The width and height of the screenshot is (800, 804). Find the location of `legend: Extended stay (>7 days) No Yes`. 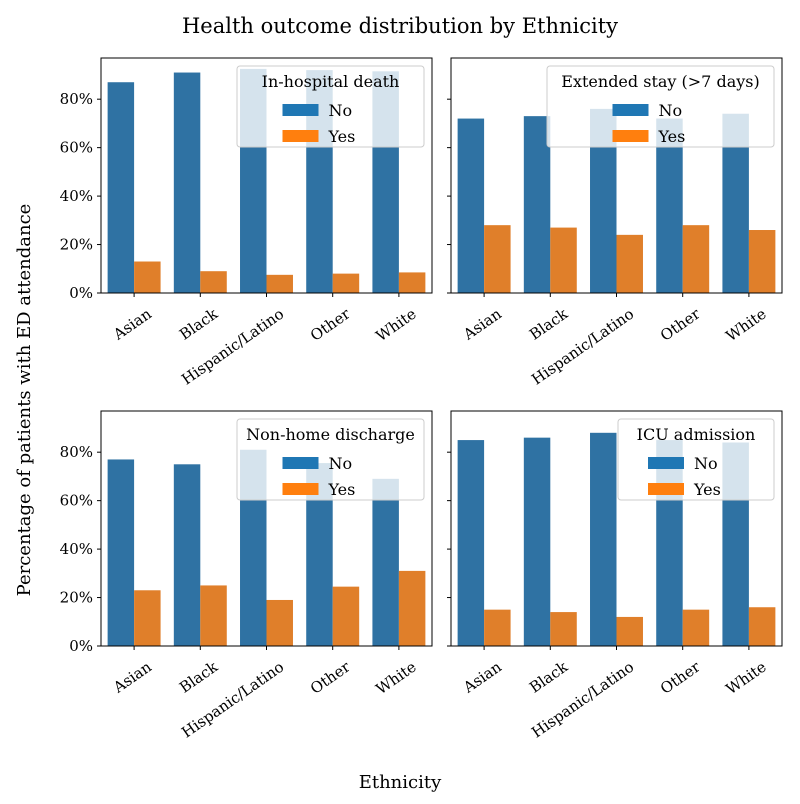

legend: Extended stay (>7 days) No Yes is located at coordinates (660, 106).